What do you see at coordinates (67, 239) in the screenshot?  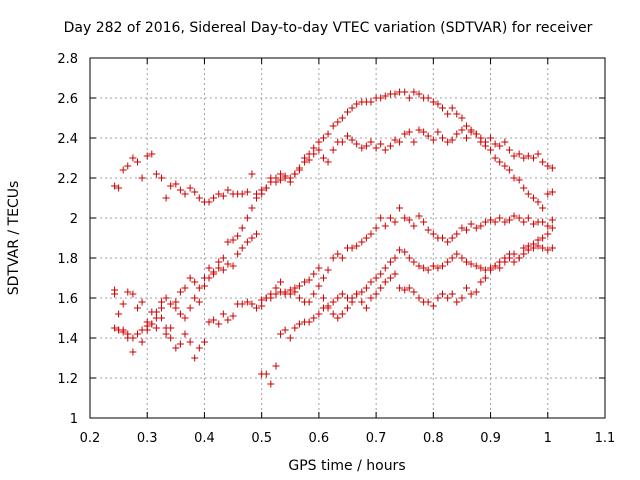 I see `y-tick-labels: 1 1.2 1.4 1.6 1.8 2 2.2 2.4 2.6 2.8` at bounding box center [67, 239].